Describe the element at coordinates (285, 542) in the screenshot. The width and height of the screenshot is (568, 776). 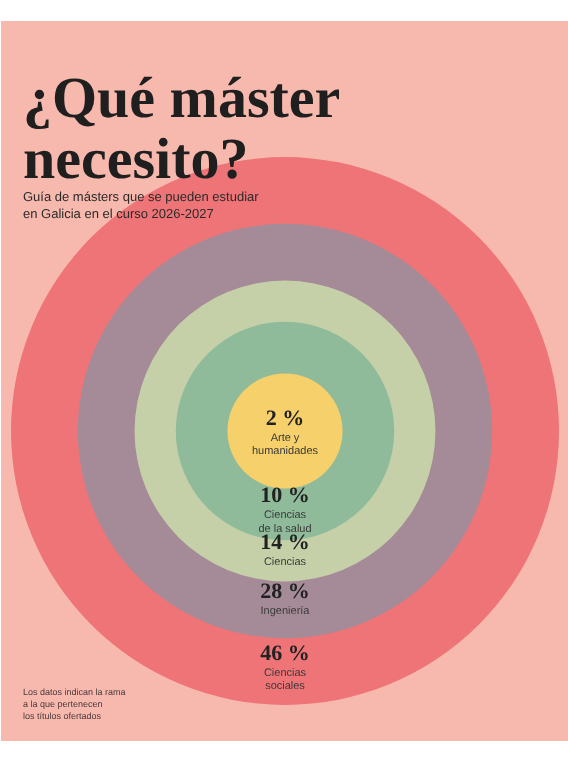
I see `data-label: 14 %` at that location.